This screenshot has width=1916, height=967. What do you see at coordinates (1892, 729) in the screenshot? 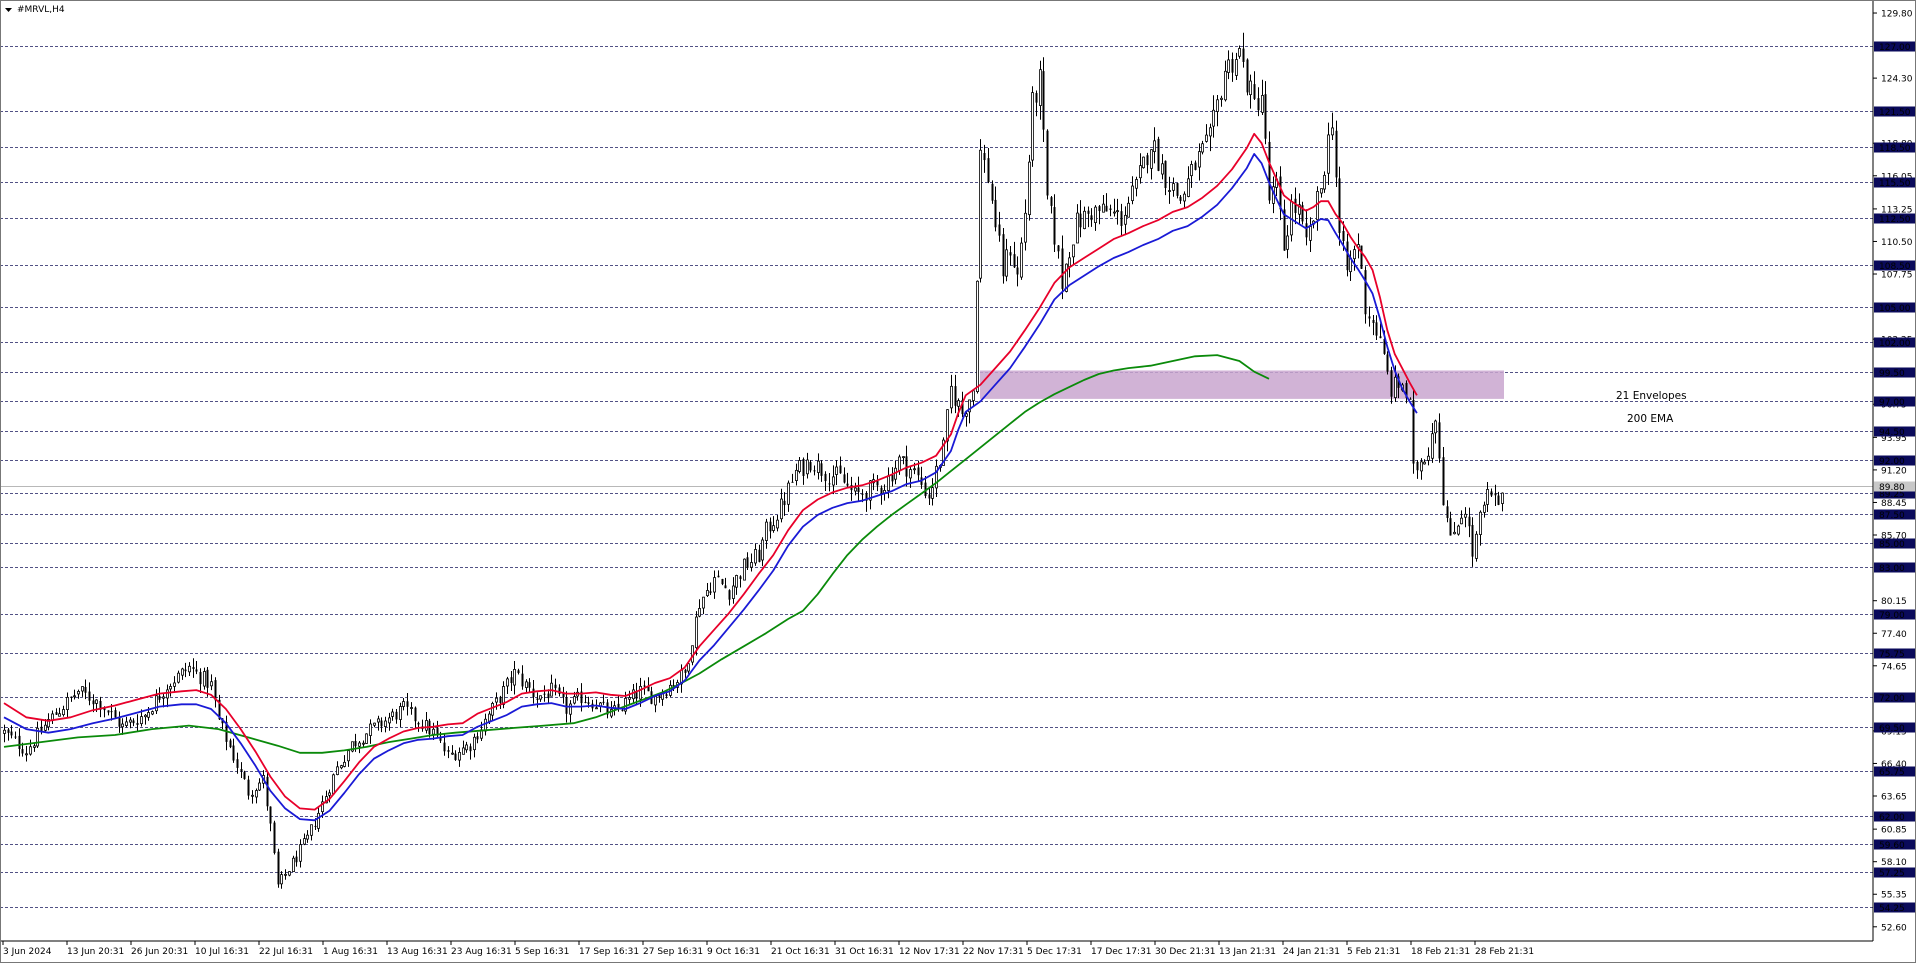
I see `price-level-label: 69.50` at bounding box center [1892, 729].